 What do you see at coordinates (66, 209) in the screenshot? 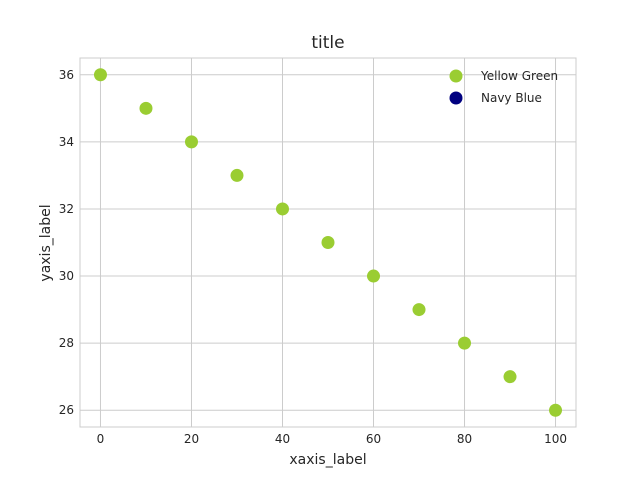
I see `y-tick-label: 32` at bounding box center [66, 209].